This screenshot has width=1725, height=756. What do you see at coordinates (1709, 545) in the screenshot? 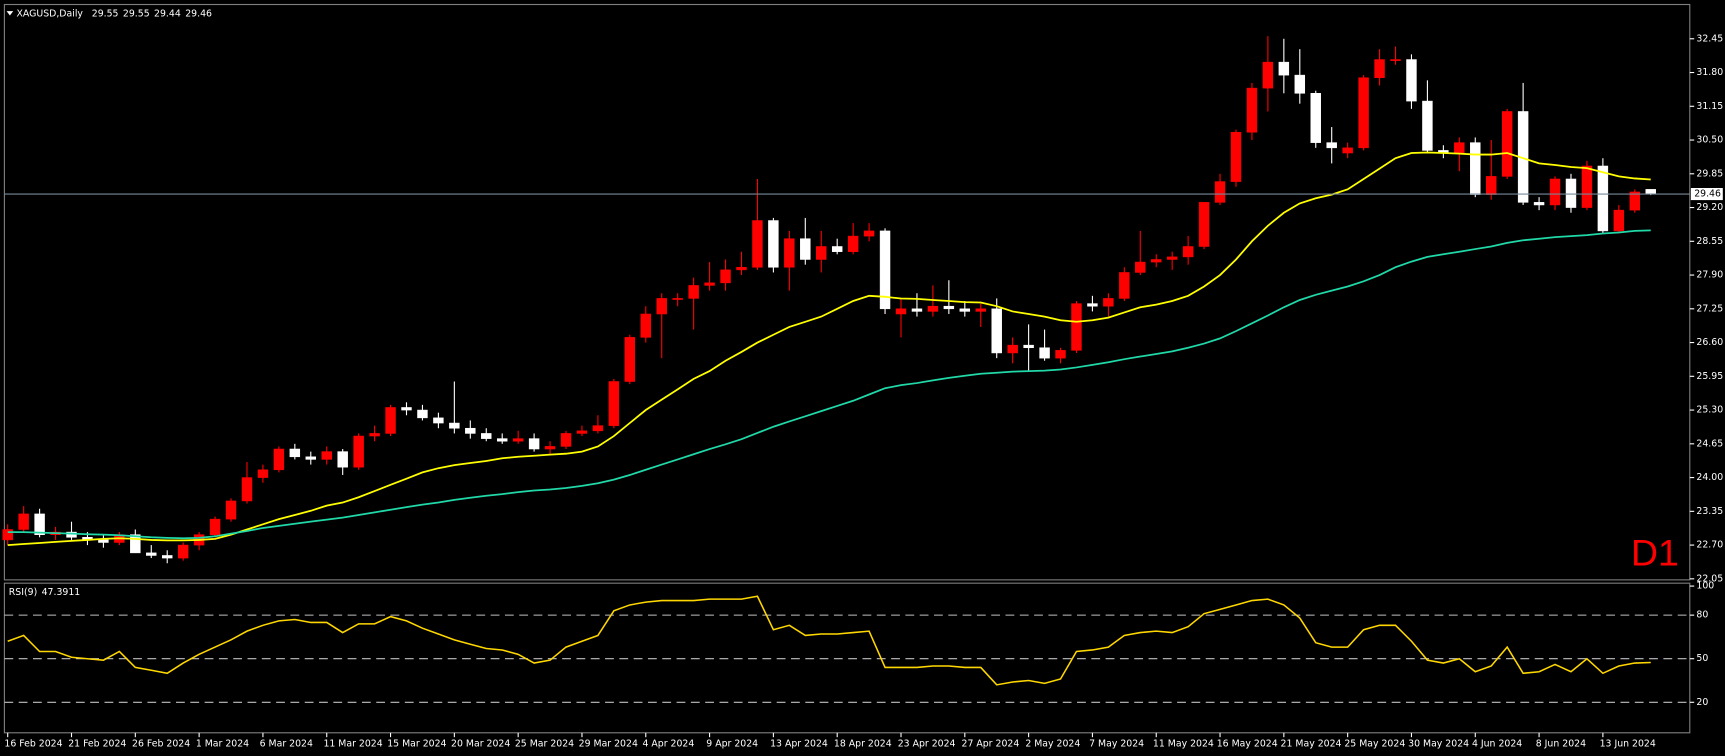
I see `y-tick-label: 22.70` at bounding box center [1709, 545].